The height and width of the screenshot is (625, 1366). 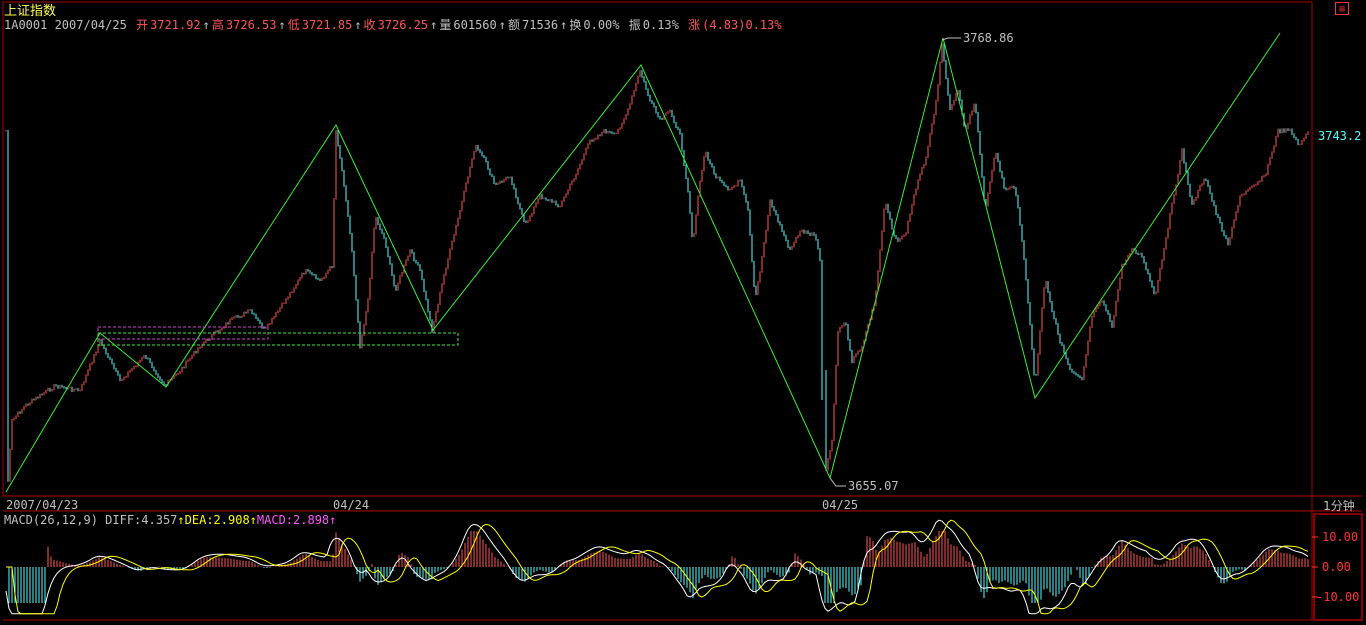 What do you see at coordinates (445, 25) in the screenshot?
I see `volume-label: 量` at bounding box center [445, 25].